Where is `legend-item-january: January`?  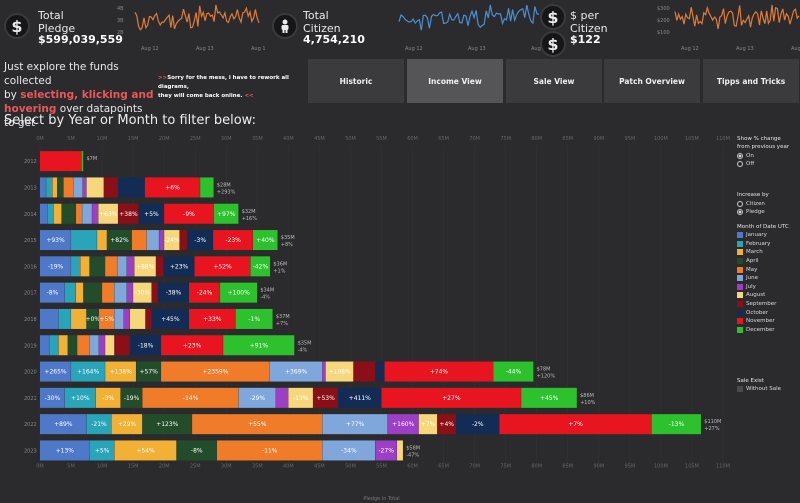 legend-item-january: January is located at coordinates (763, 235).